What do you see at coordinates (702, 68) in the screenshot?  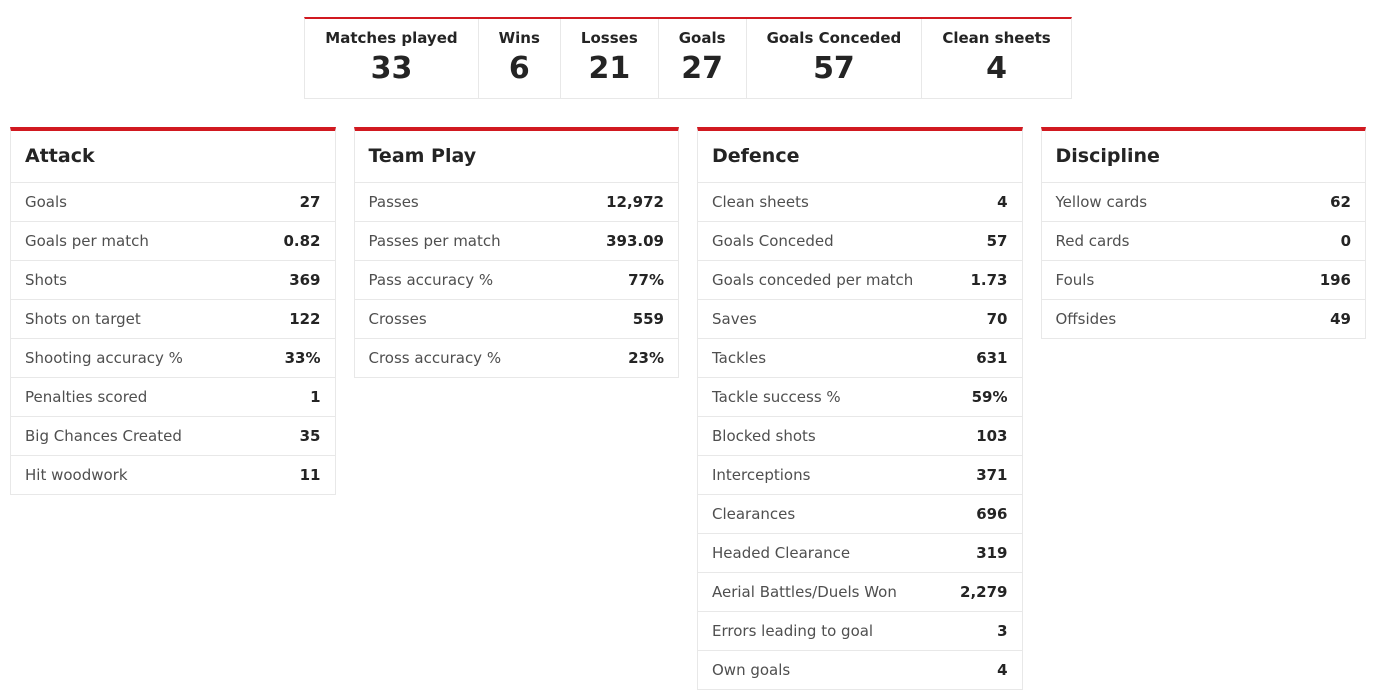 I see `summary-value: 27` at bounding box center [702, 68].